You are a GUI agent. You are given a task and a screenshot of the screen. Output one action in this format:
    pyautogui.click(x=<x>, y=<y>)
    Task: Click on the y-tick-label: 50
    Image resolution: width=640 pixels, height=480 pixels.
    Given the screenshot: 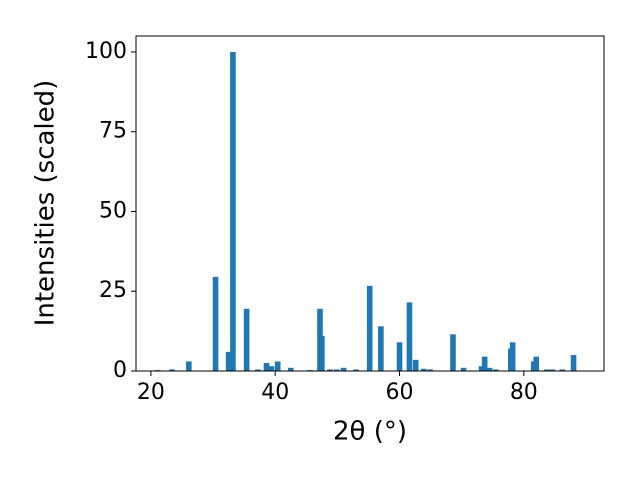 What is the action you would take?
    pyautogui.click(x=113, y=210)
    